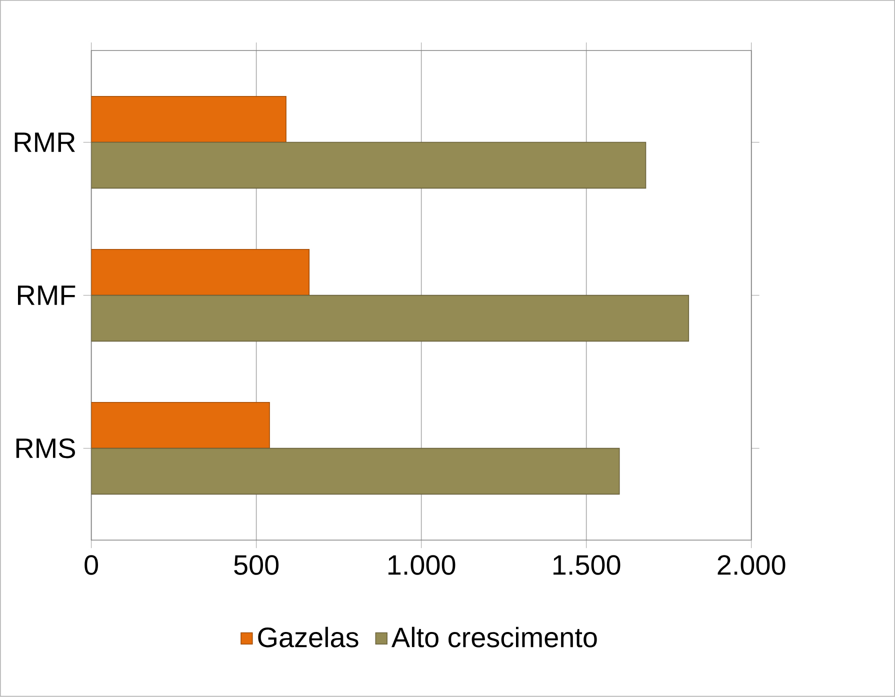 The image size is (895, 697). What do you see at coordinates (586, 565) in the screenshot?
I see `x-tick-label: 1.500` at bounding box center [586, 565].